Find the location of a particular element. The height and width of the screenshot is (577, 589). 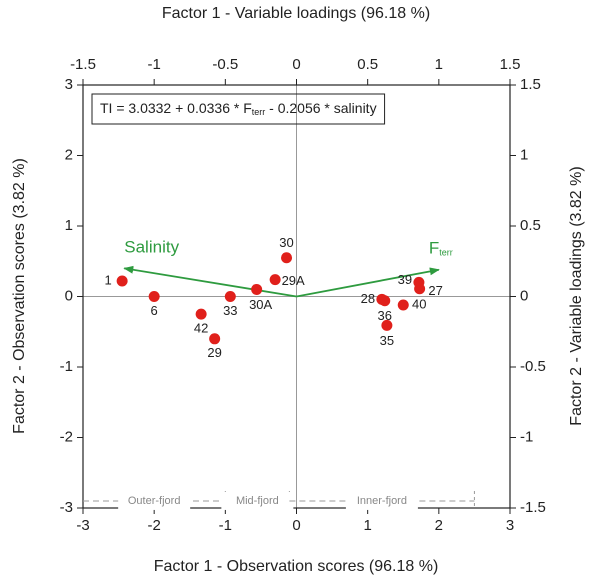

y2-tick-label: -0.5 is located at coordinates (533, 366).